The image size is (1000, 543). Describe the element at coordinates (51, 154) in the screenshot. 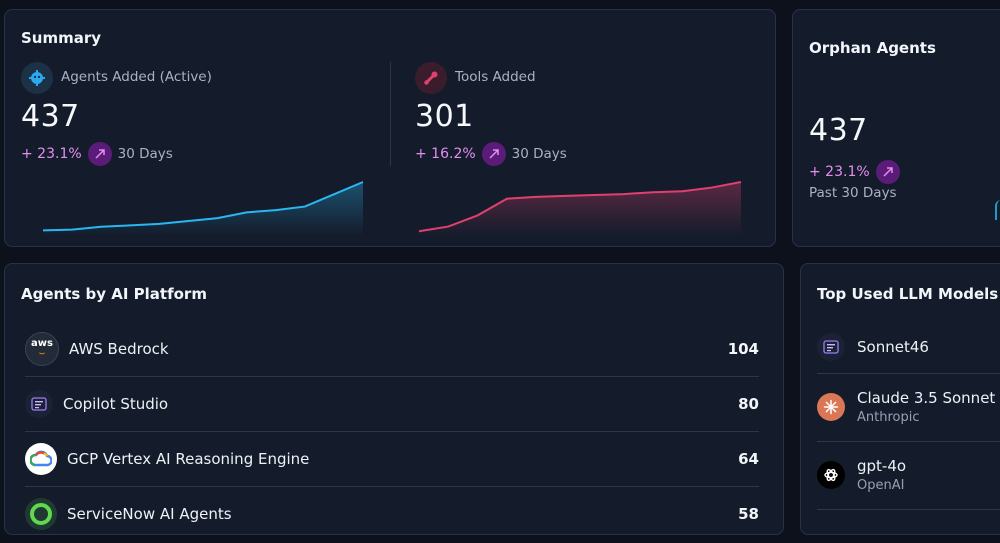

I see `agents-change: + 23.1%` at that location.